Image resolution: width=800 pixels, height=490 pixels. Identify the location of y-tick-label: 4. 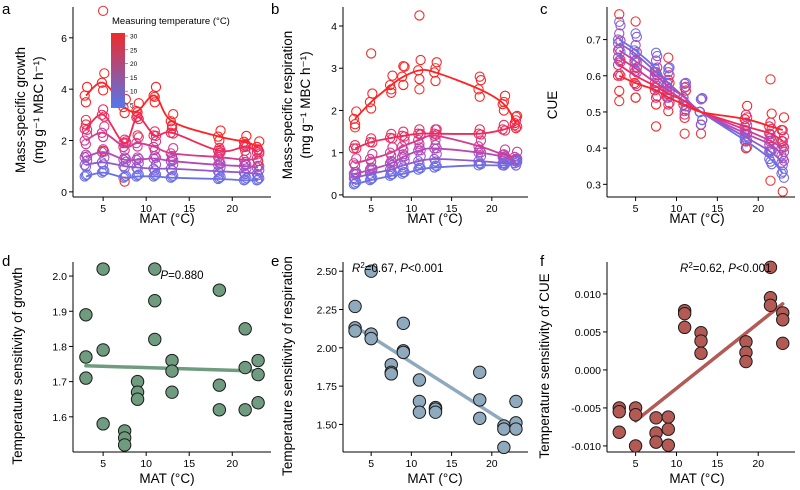
(334, 27).